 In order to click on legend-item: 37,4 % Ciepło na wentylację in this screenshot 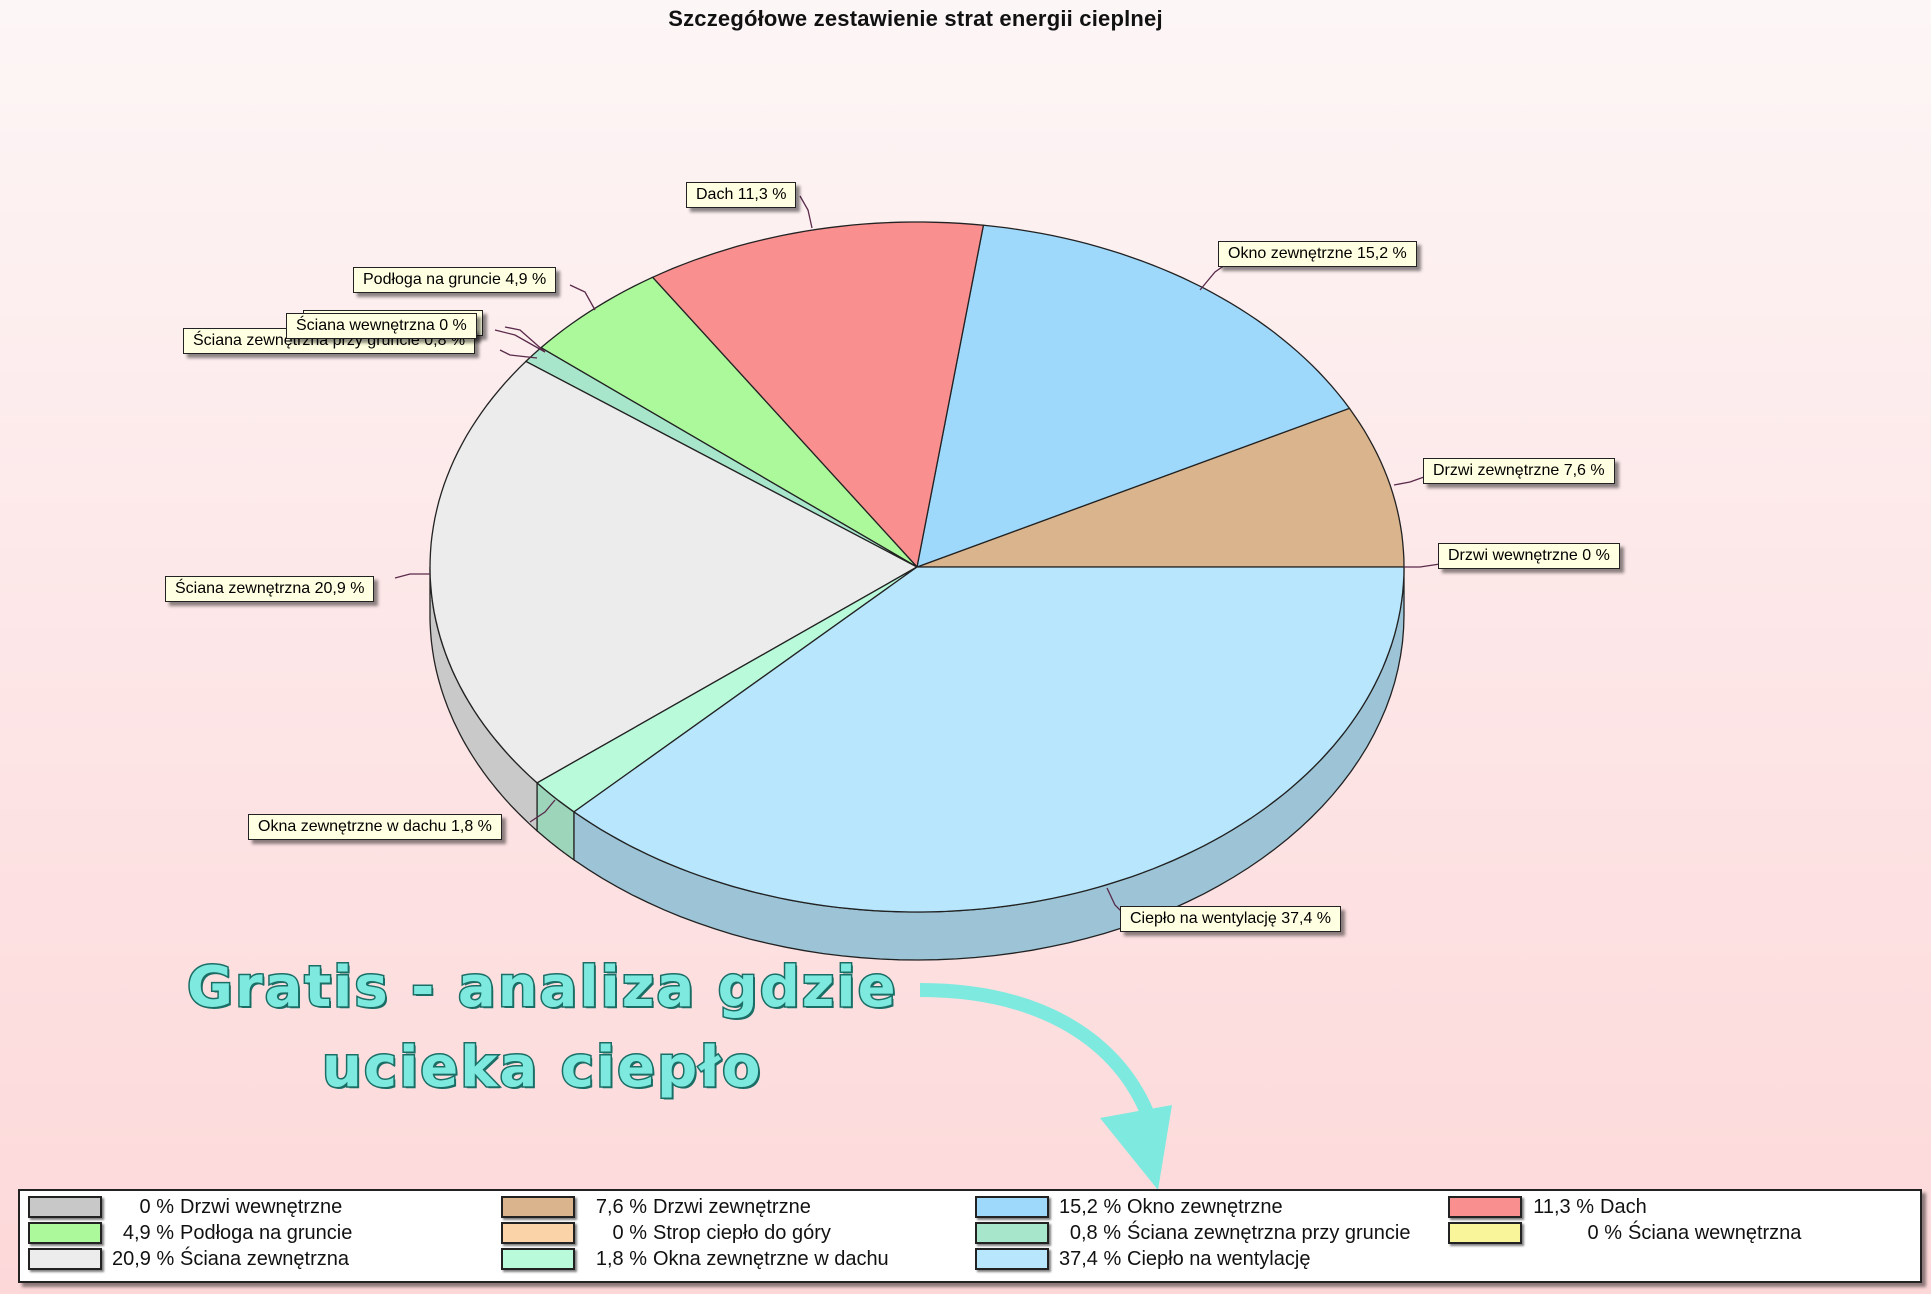, I will do `click(1142, 1259)`.